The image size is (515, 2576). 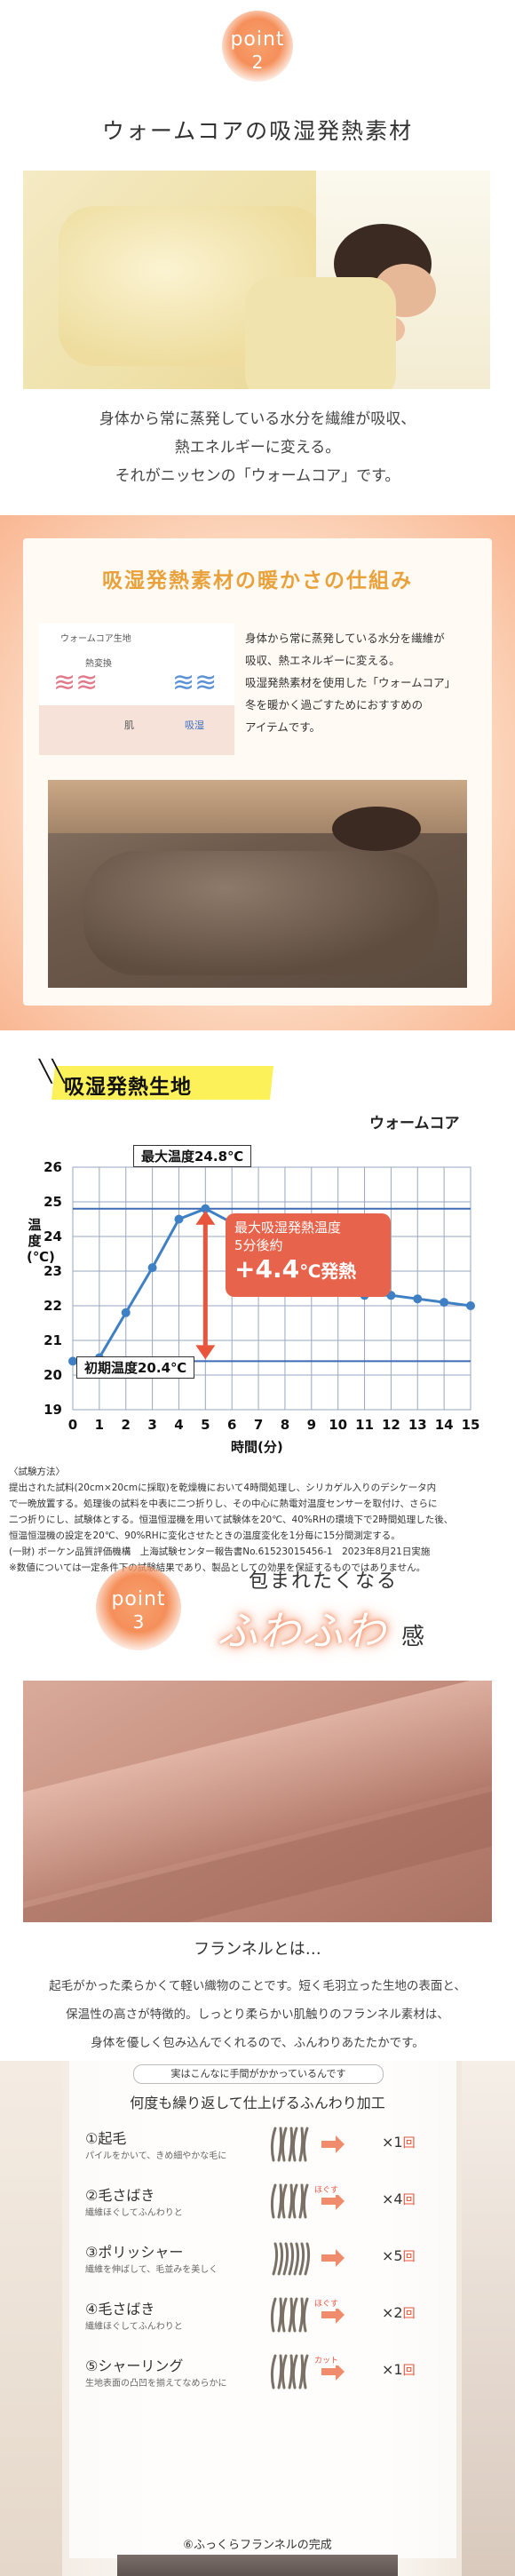 What do you see at coordinates (129, 725) in the screenshot?
I see `diagram-label-skin: 肌` at bounding box center [129, 725].